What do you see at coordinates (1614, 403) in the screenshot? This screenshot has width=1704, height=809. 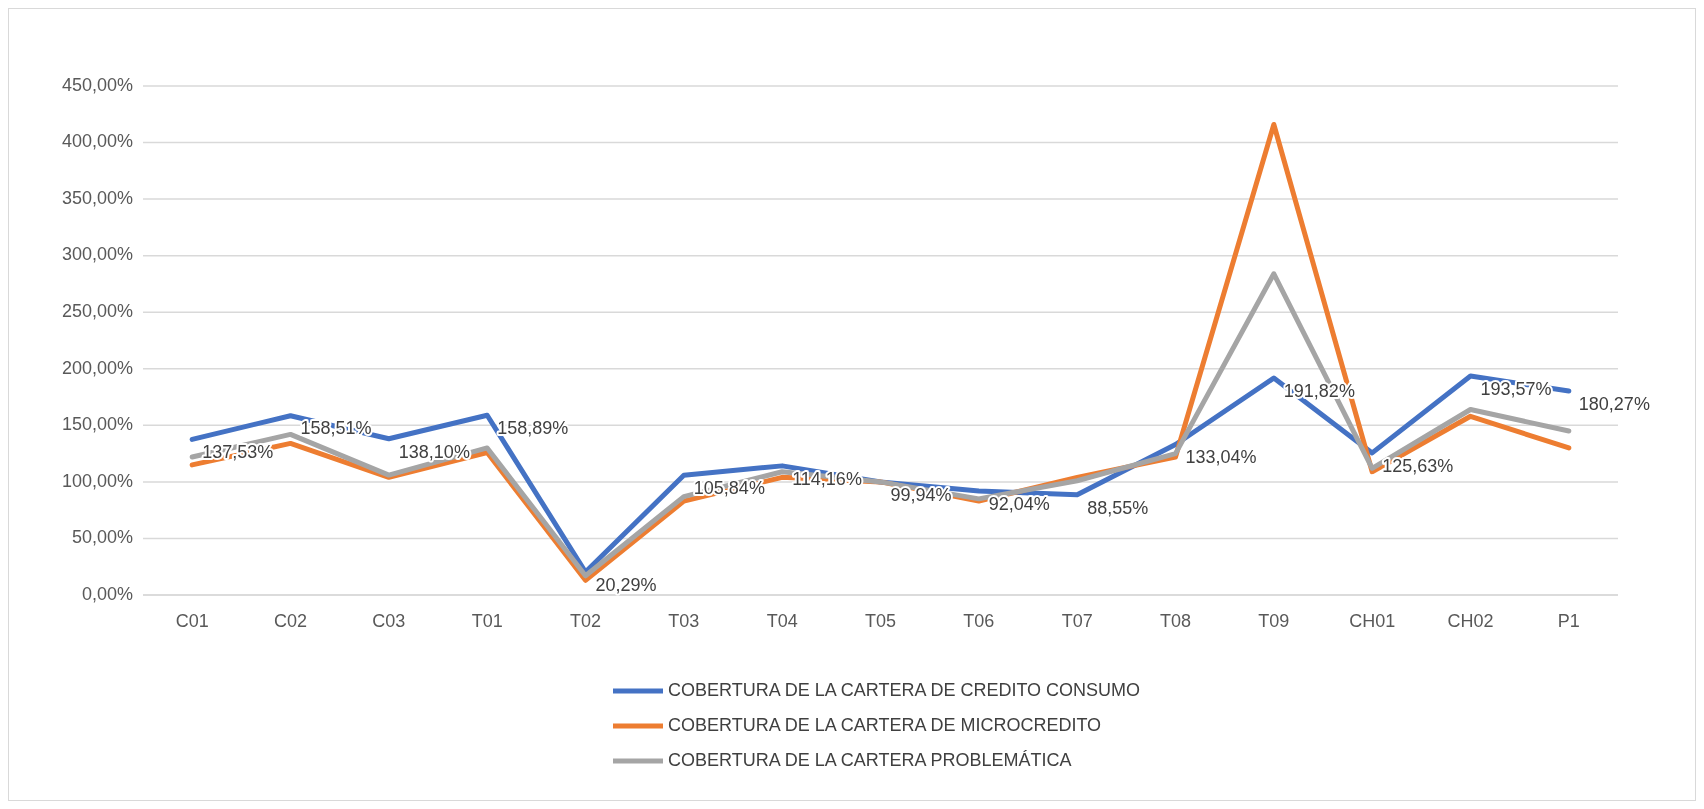 I see `data-label: 180,27%` at bounding box center [1614, 403].